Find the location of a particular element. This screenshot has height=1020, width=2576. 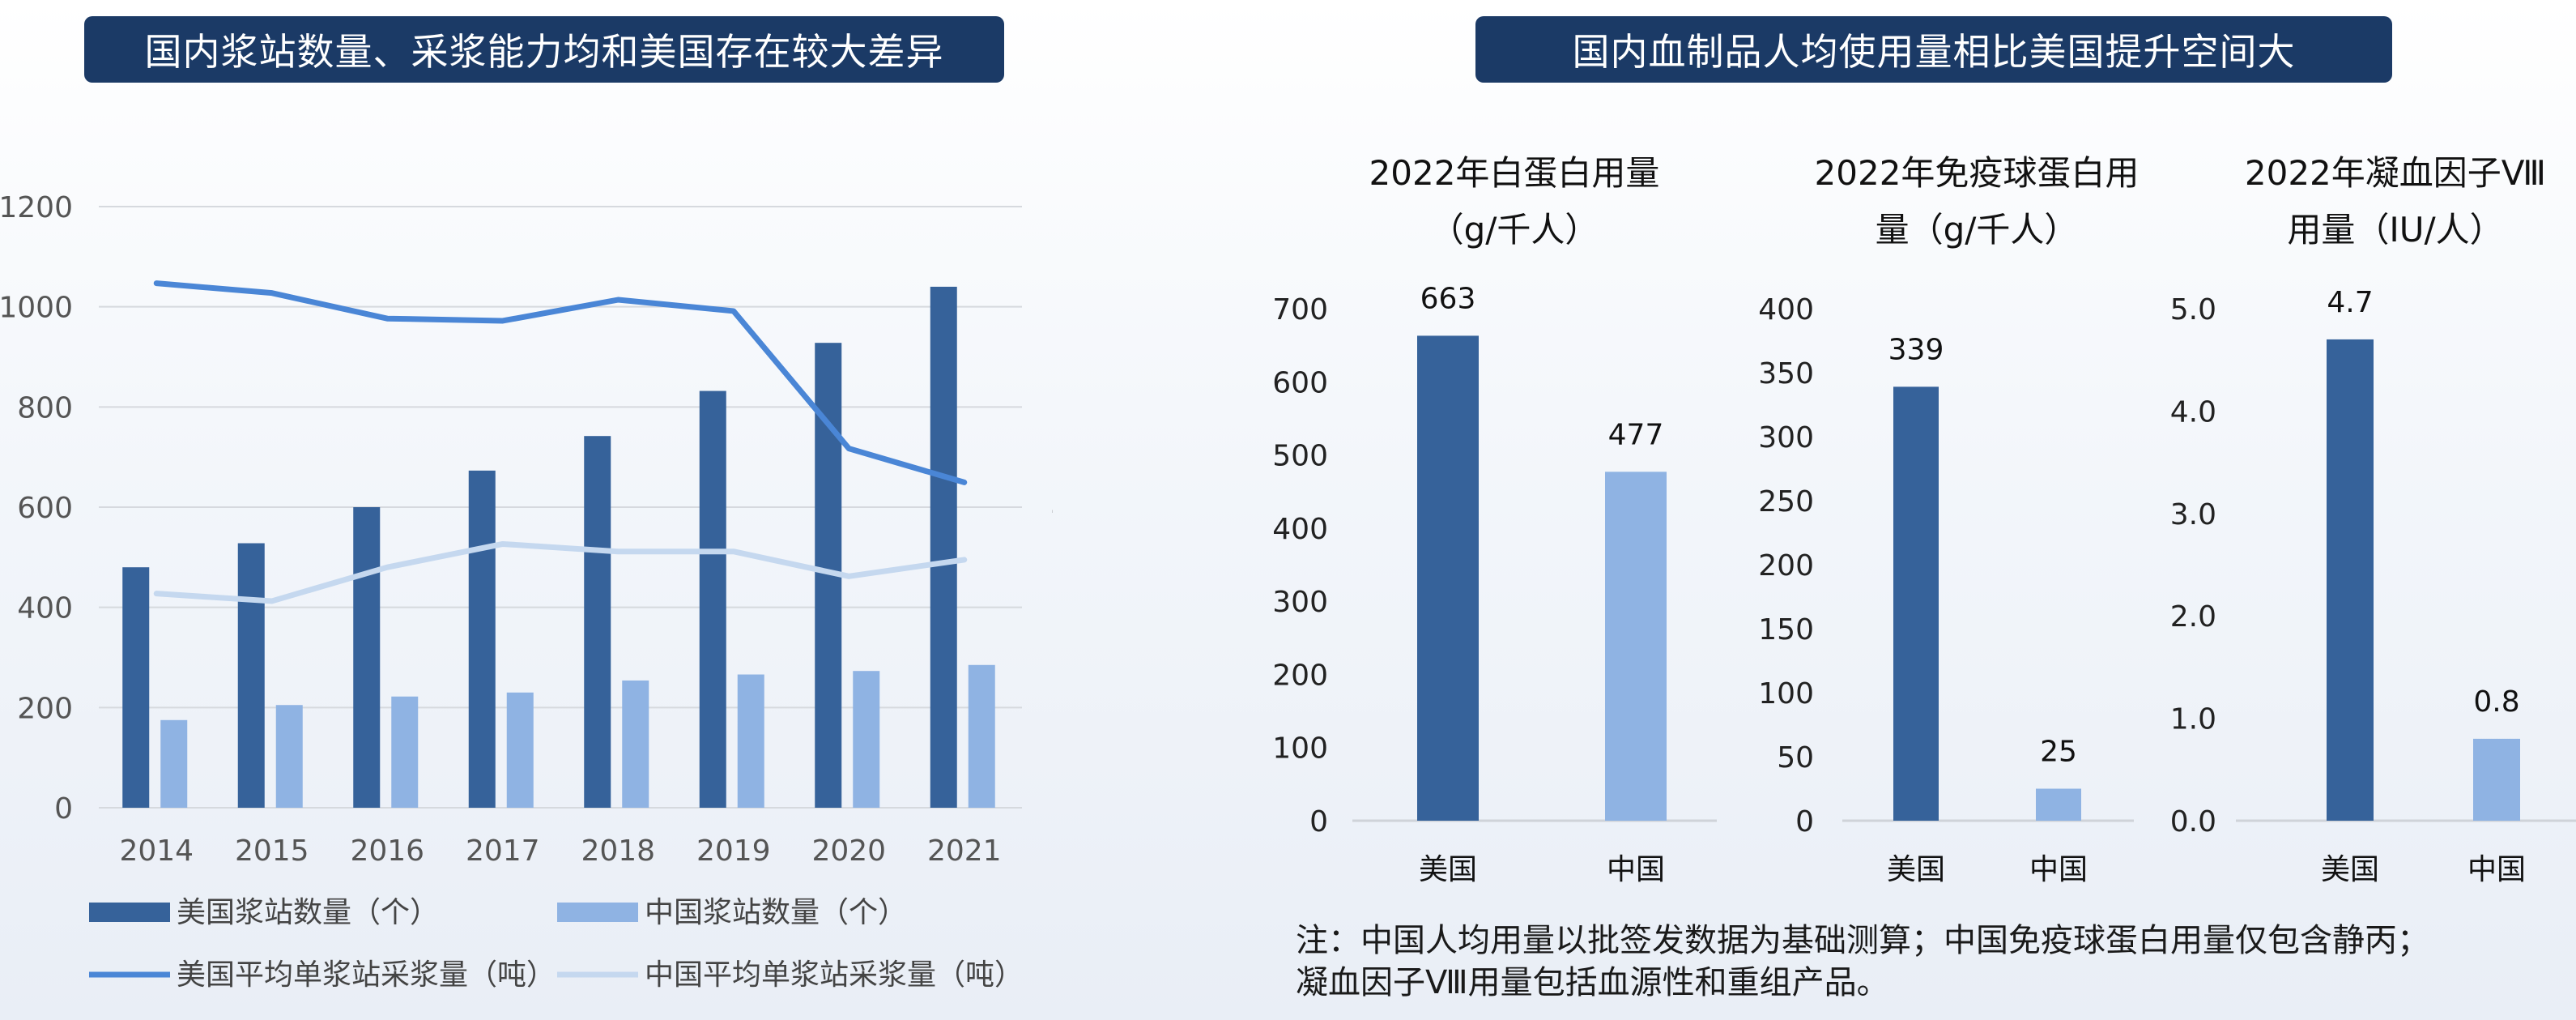

cn-avg-collection-line is located at coordinates (560, 572).